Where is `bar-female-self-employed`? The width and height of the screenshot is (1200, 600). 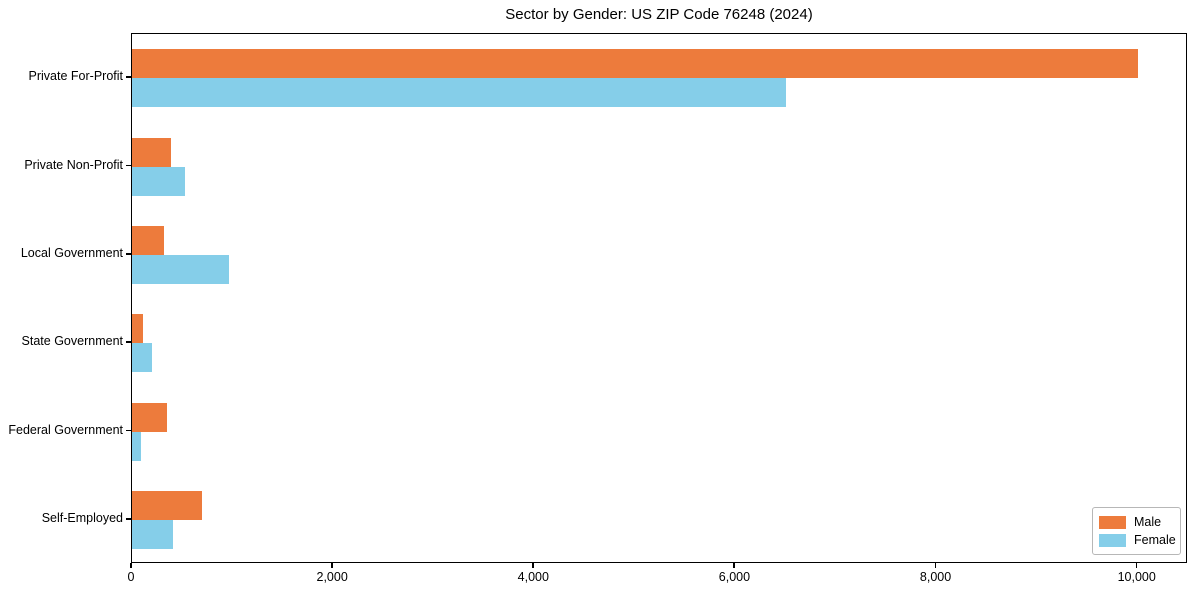 bar-female-self-employed is located at coordinates (153, 534).